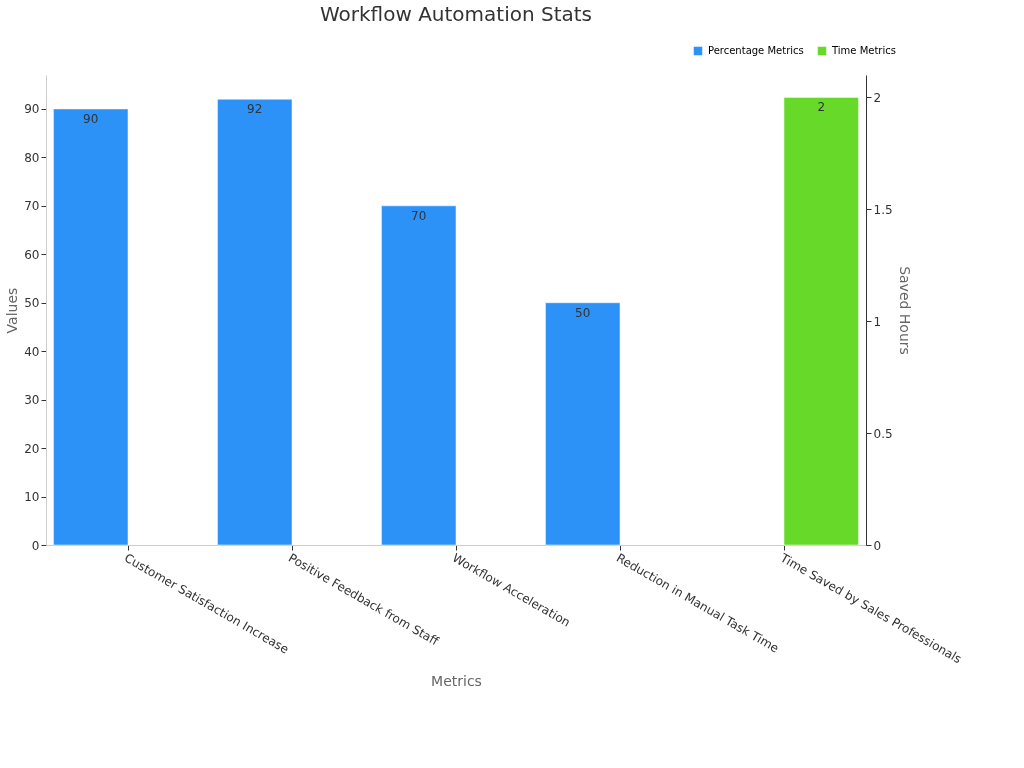  Describe the element at coordinates (756, 50) in the screenshot. I see `legend-label: Percentage Metrics` at that location.